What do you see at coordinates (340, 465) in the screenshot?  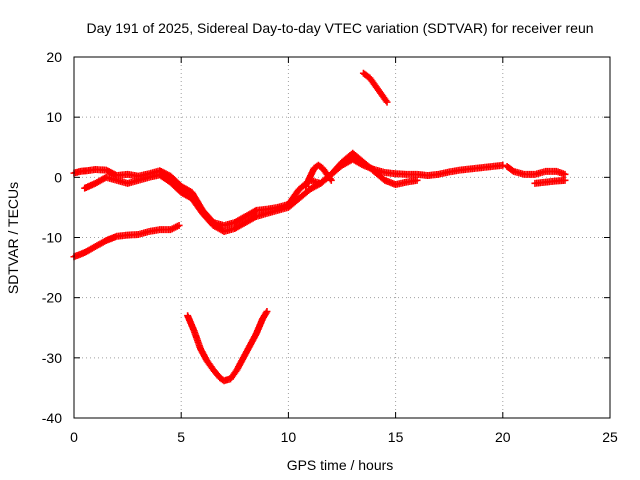 I see `x-axis-label: GPS time / hours` at bounding box center [340, 465].